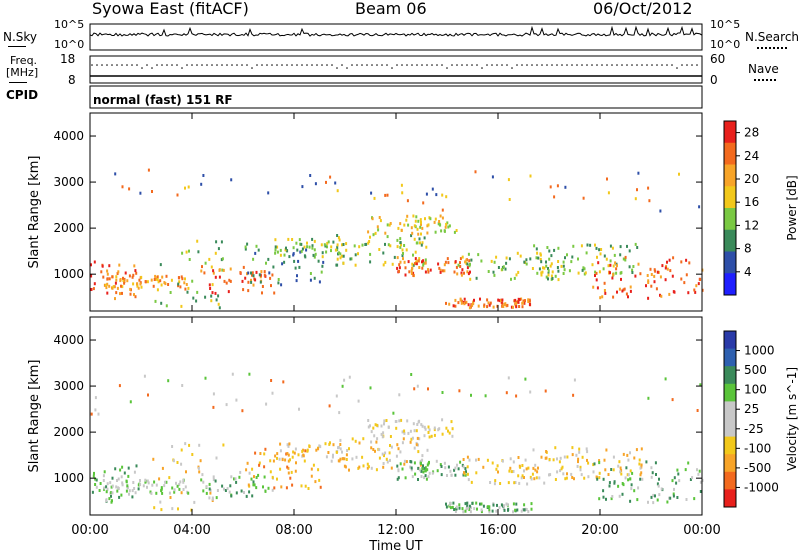 This screenshot has height=554, width=800. What do you see at coordinates (68, 478) in the screenshot?
I see `y-tick-label: 1000` at bounding box center [68, 478].